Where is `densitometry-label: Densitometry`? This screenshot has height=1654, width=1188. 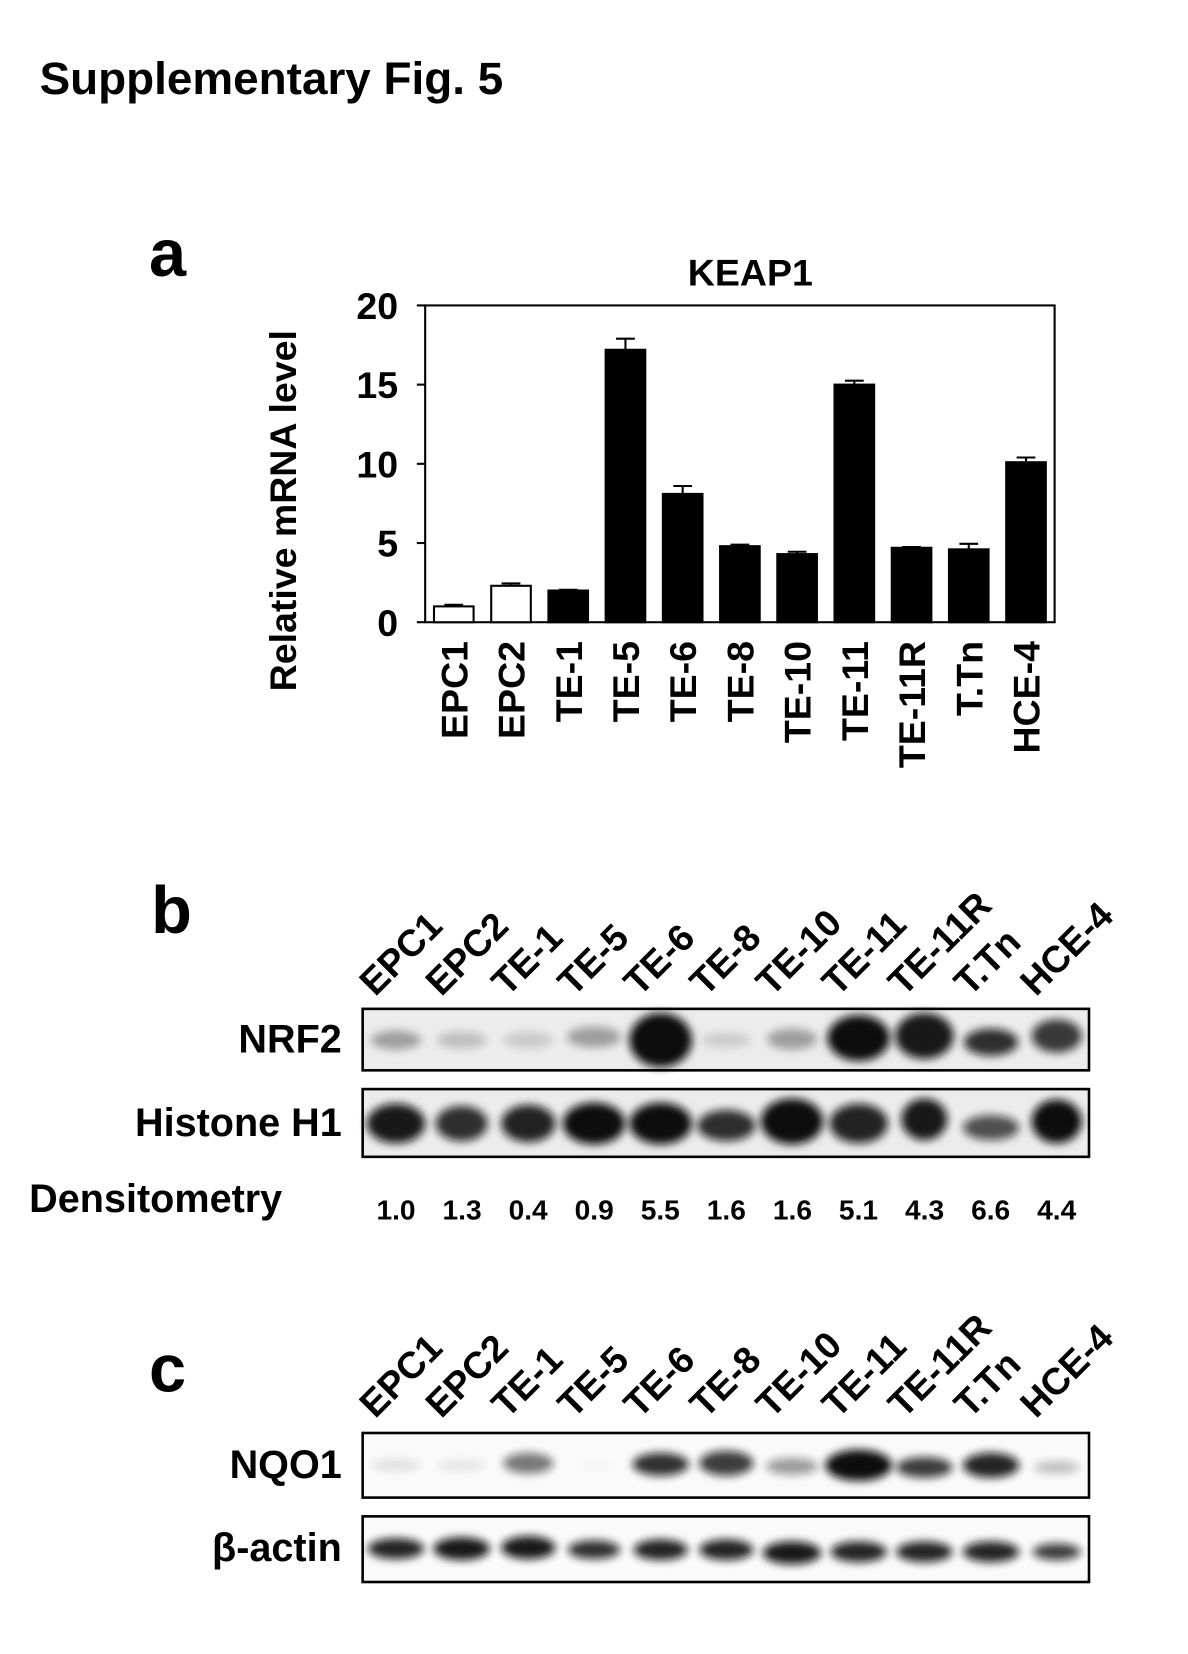
densitometry-label: Densitometry is located at coordinates (155, 1199).